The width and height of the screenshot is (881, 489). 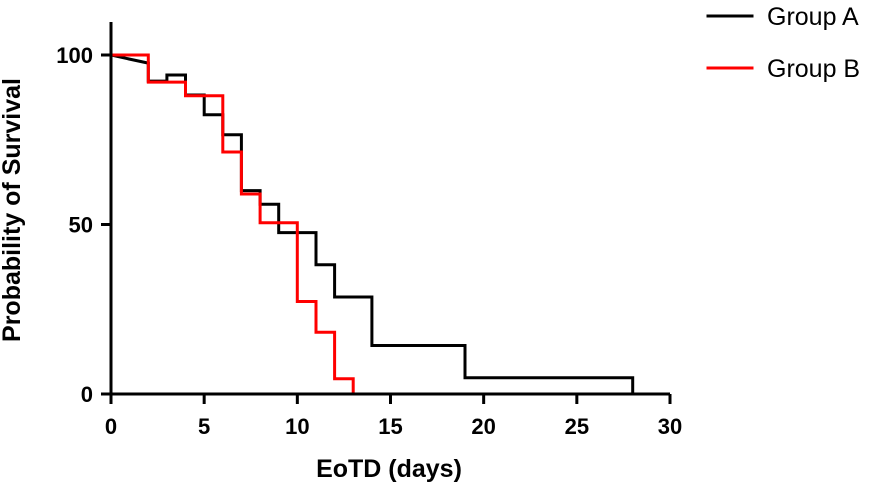 What do you see at coordinates (87, 394) in the screenshot?
I see `y-tick-label: 0` at bounding box center [87, 394].